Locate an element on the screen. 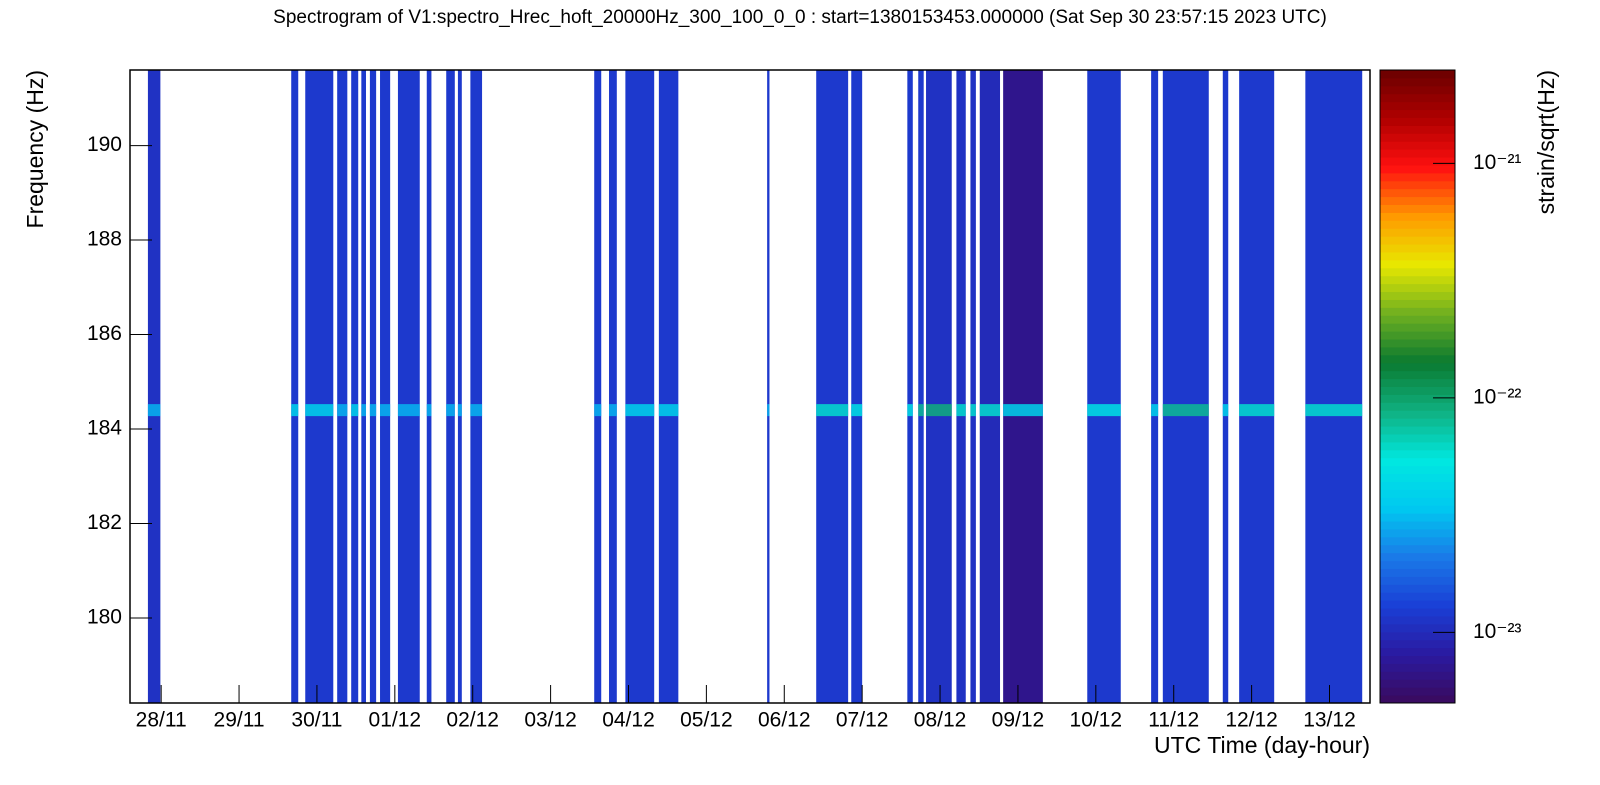 Image resolution: width=1600 pixels, height=785 pixels. y-tick-label: 190 is located at coordinates (104, 144).